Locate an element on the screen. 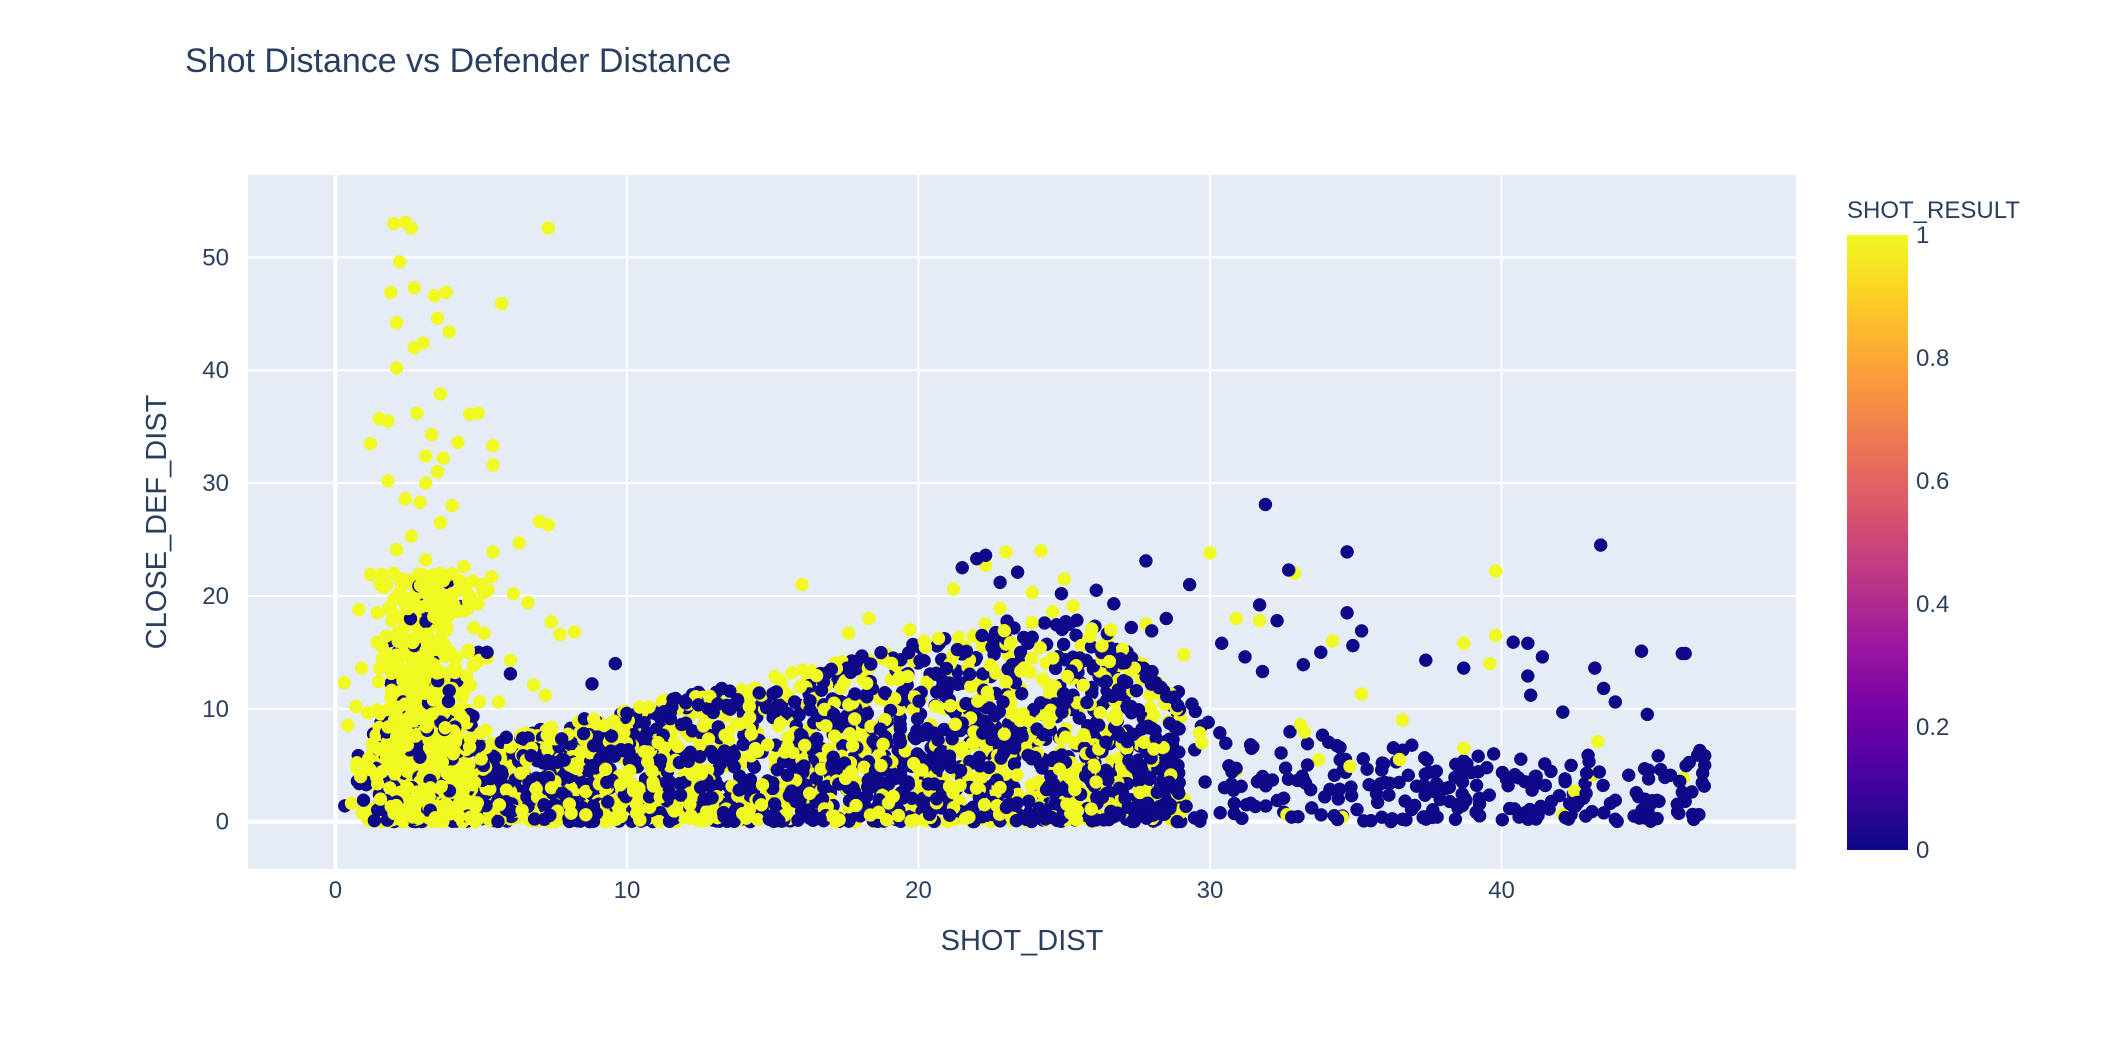  colorbar-tick-label: 0 is located at coordinates (1922, 850).